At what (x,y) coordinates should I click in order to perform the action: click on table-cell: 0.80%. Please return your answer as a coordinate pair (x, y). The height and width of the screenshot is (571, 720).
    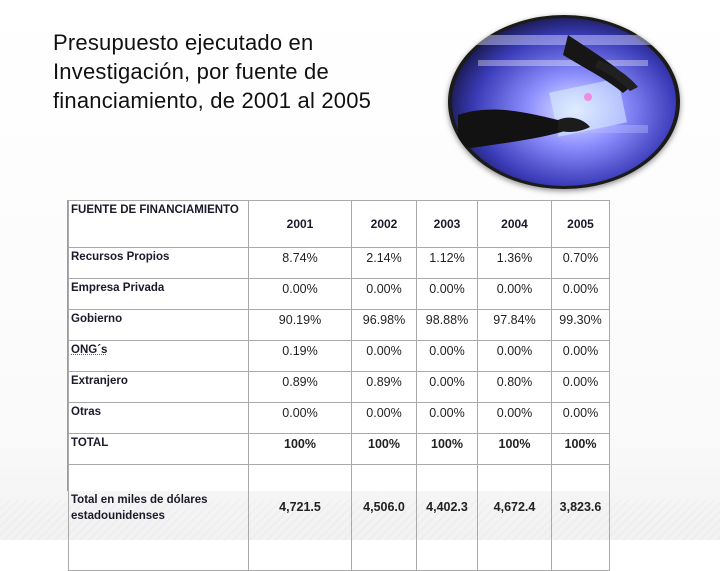
    Looking at the image, I should click on (514, 387).